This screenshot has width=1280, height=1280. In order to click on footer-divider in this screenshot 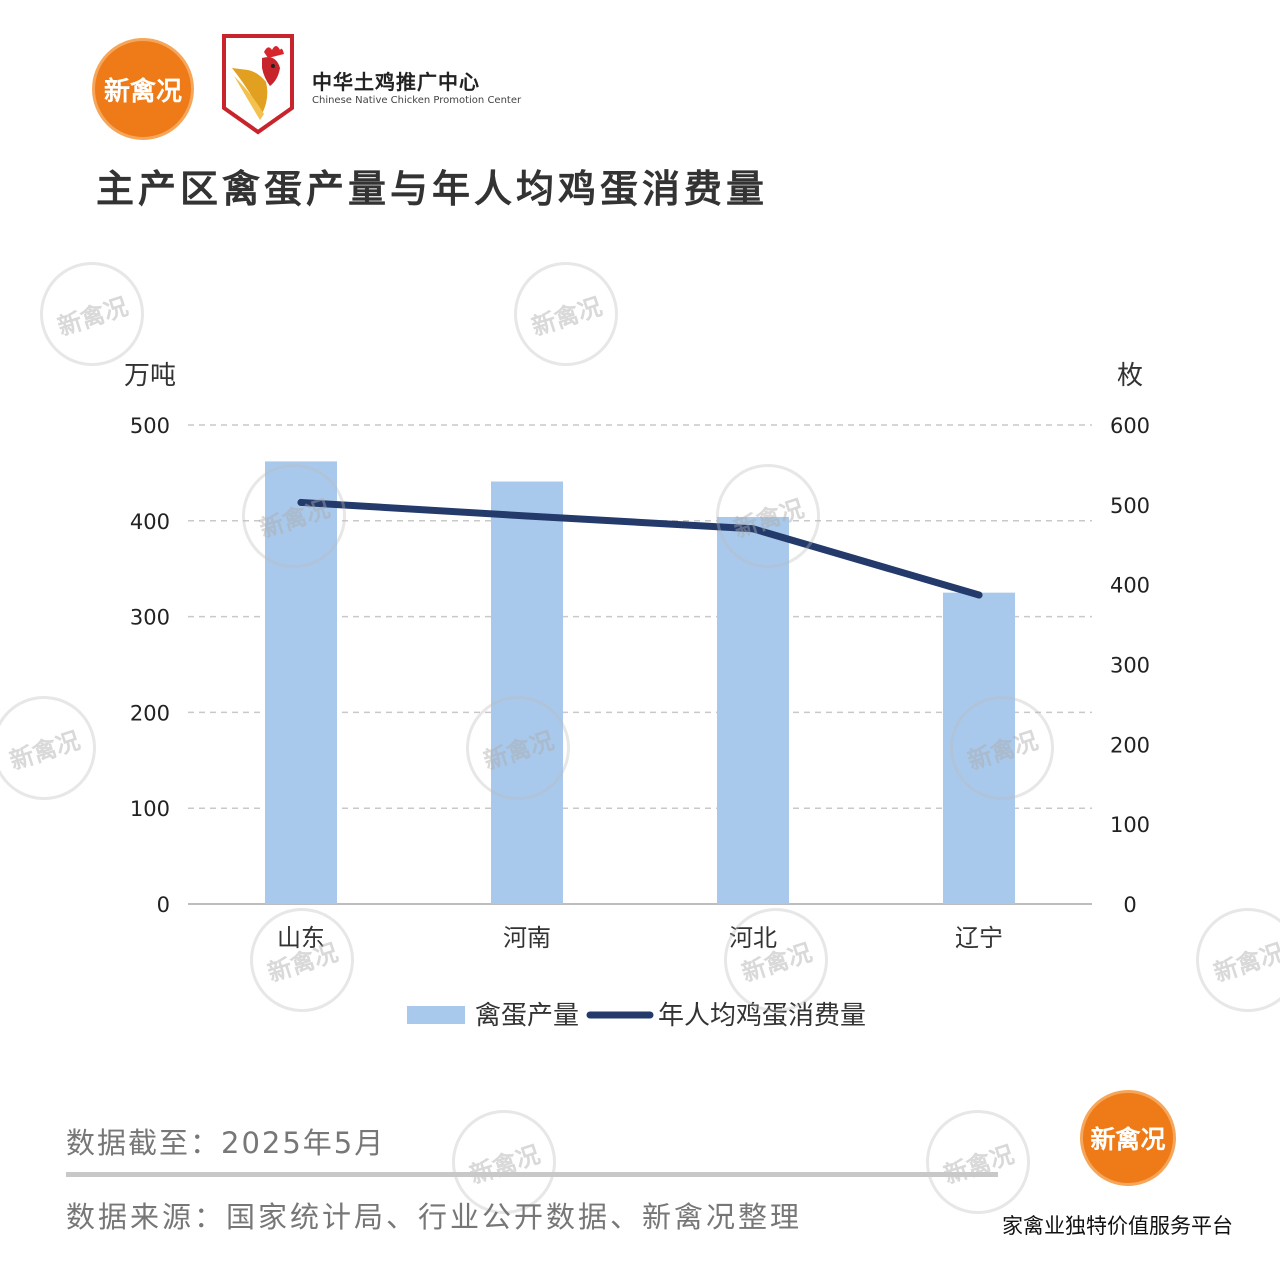, I will do `click(532, 1174)`.